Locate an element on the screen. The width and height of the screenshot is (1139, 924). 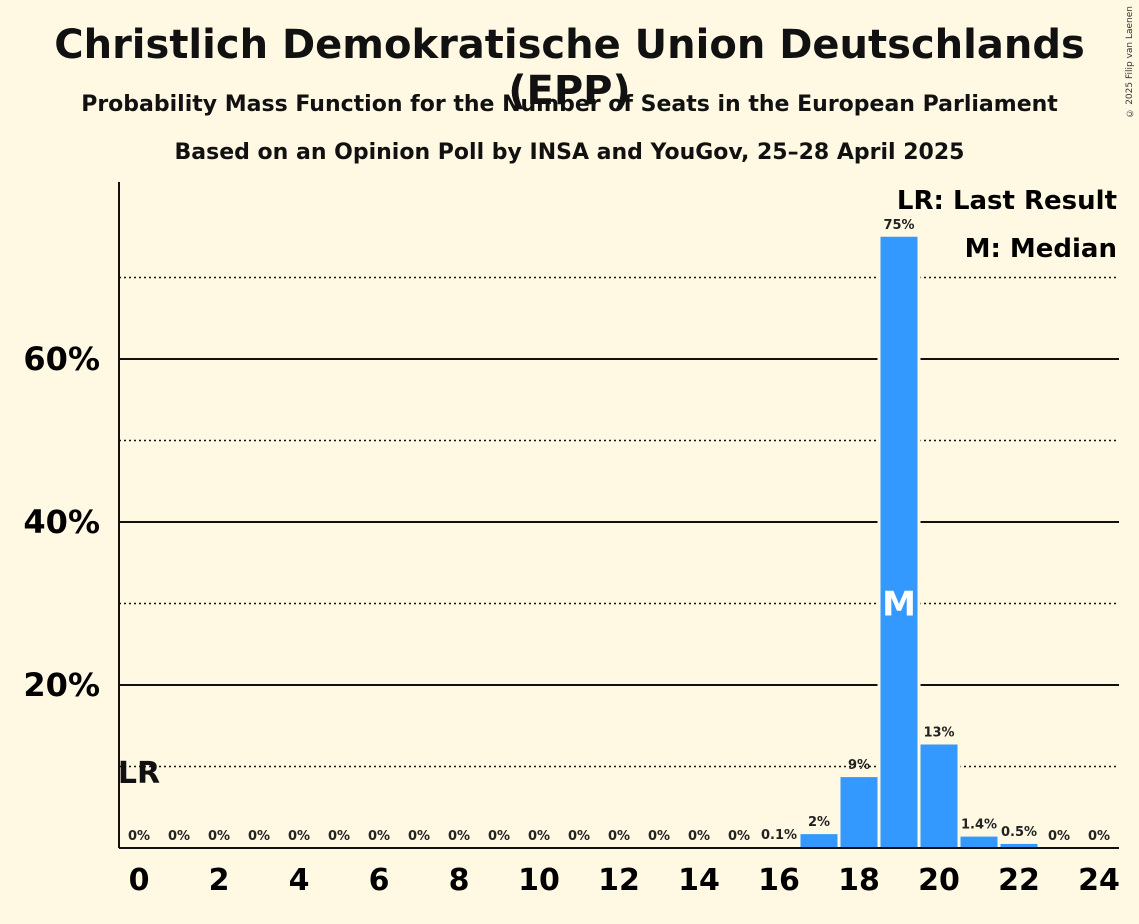
x-tick-label: 2 is located at coordinates (219, 880).